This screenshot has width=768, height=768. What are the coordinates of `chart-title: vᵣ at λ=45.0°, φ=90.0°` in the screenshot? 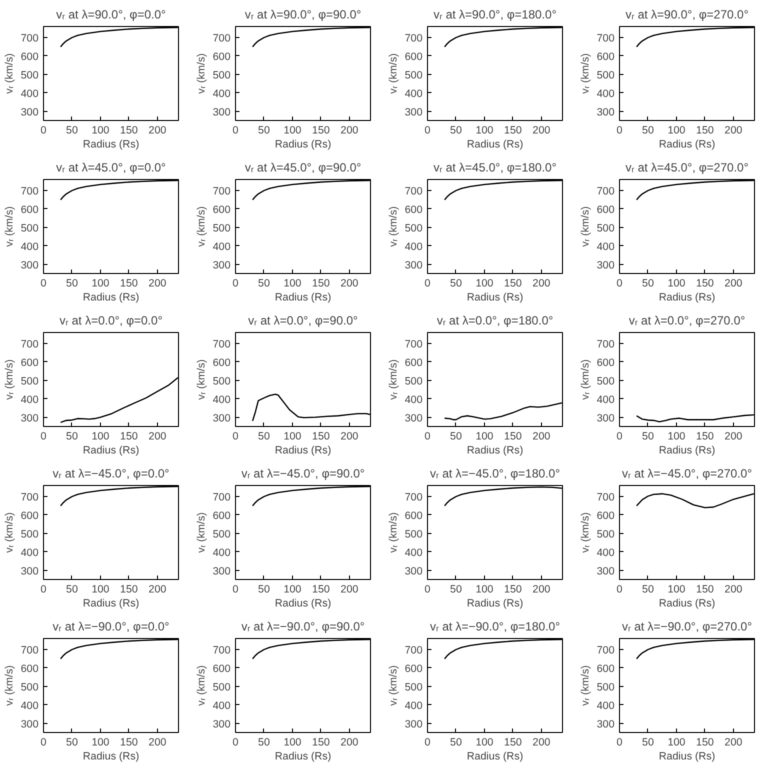 It's located at (303, 167).